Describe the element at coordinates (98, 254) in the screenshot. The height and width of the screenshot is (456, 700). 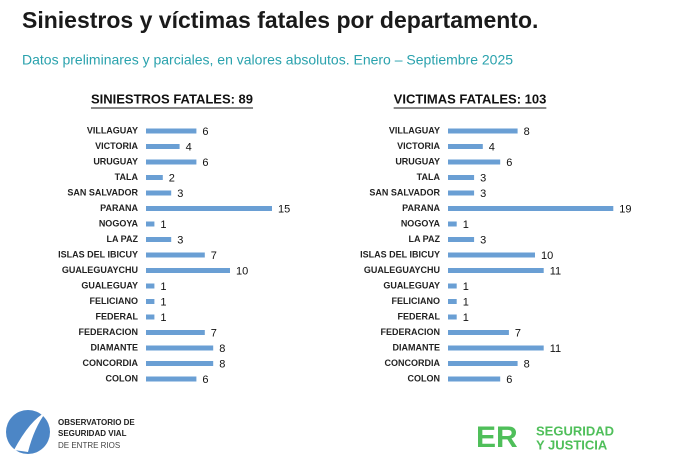
I see `category-label: ISLAS DEL IBICUY` at that location.